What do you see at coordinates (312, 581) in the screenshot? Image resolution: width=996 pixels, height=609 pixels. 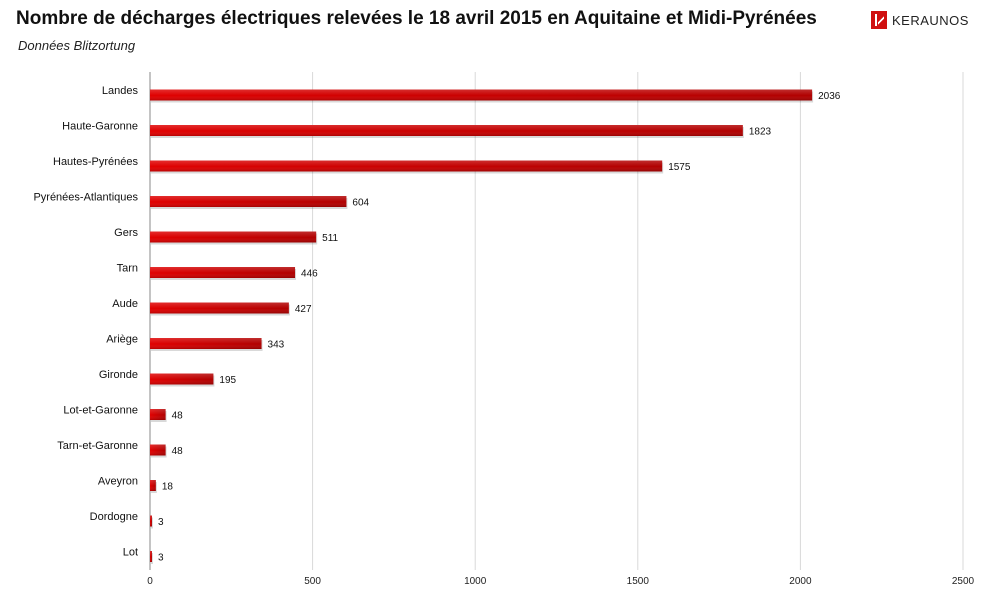 I see `x-tick-label: 500` at bounding box center [312, 581].